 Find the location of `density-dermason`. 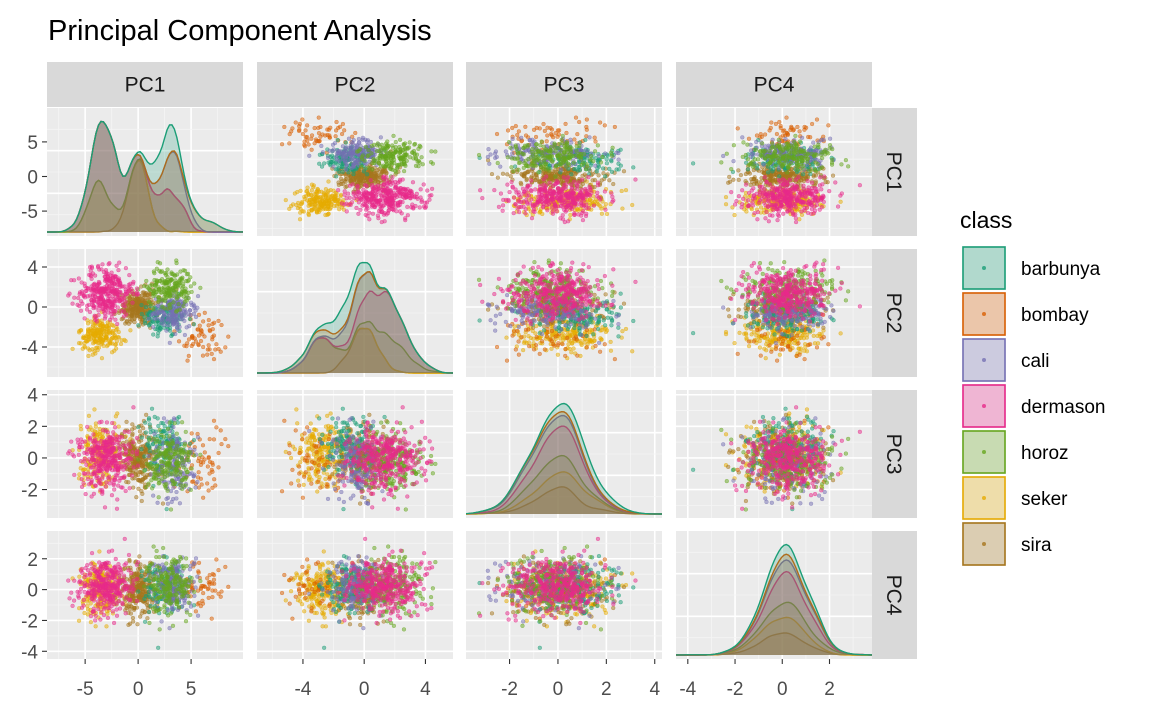

density-dermason is located at coordinates (145, 176).